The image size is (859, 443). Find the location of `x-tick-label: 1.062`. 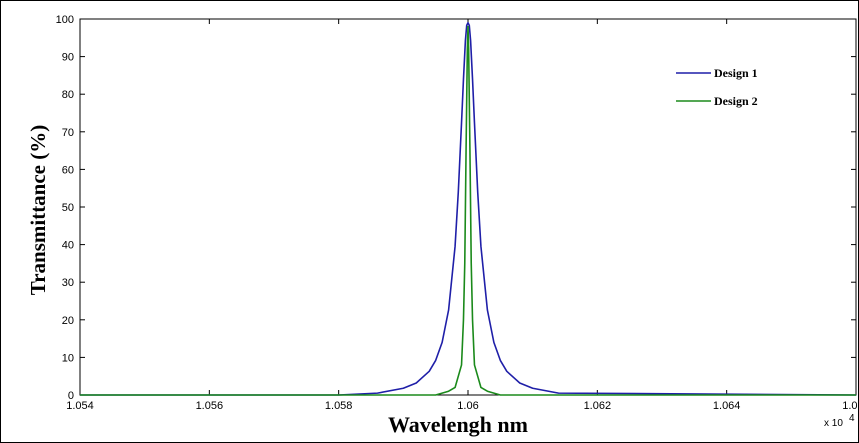

x-tick-label: 1.062 is located at coordinates (598, 406).